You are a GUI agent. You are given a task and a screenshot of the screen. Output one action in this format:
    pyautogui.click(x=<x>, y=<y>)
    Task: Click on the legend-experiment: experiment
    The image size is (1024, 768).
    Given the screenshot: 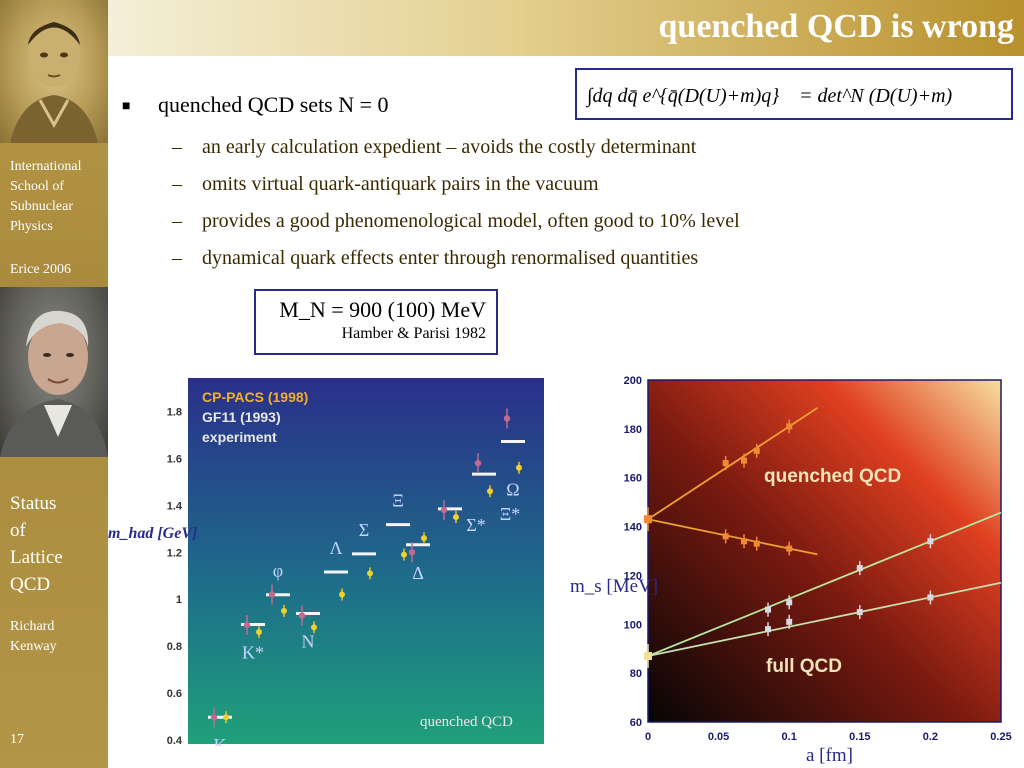 What is the action you would take?
    pyautogui.click(x=239, y=437)
    